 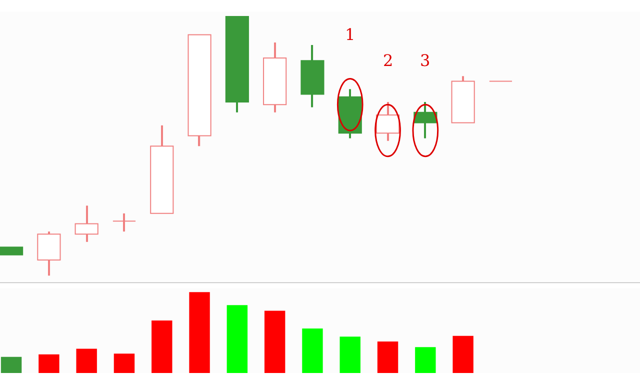 What do you see at coordinates (388, 60) in the screenshot?
I see `annotation: 2` at bounding box center [388, 60].